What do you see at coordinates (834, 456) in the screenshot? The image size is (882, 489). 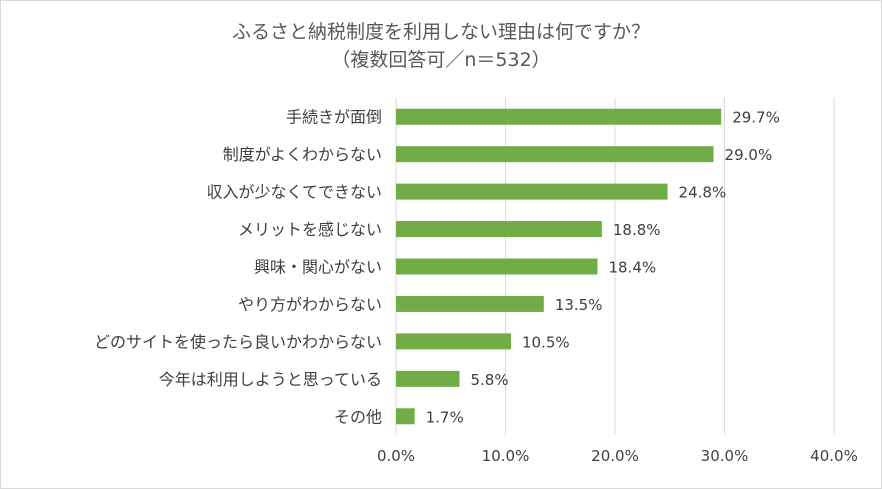 I see `x-tick-label: 40.0%` at bounding box center [834, 456].